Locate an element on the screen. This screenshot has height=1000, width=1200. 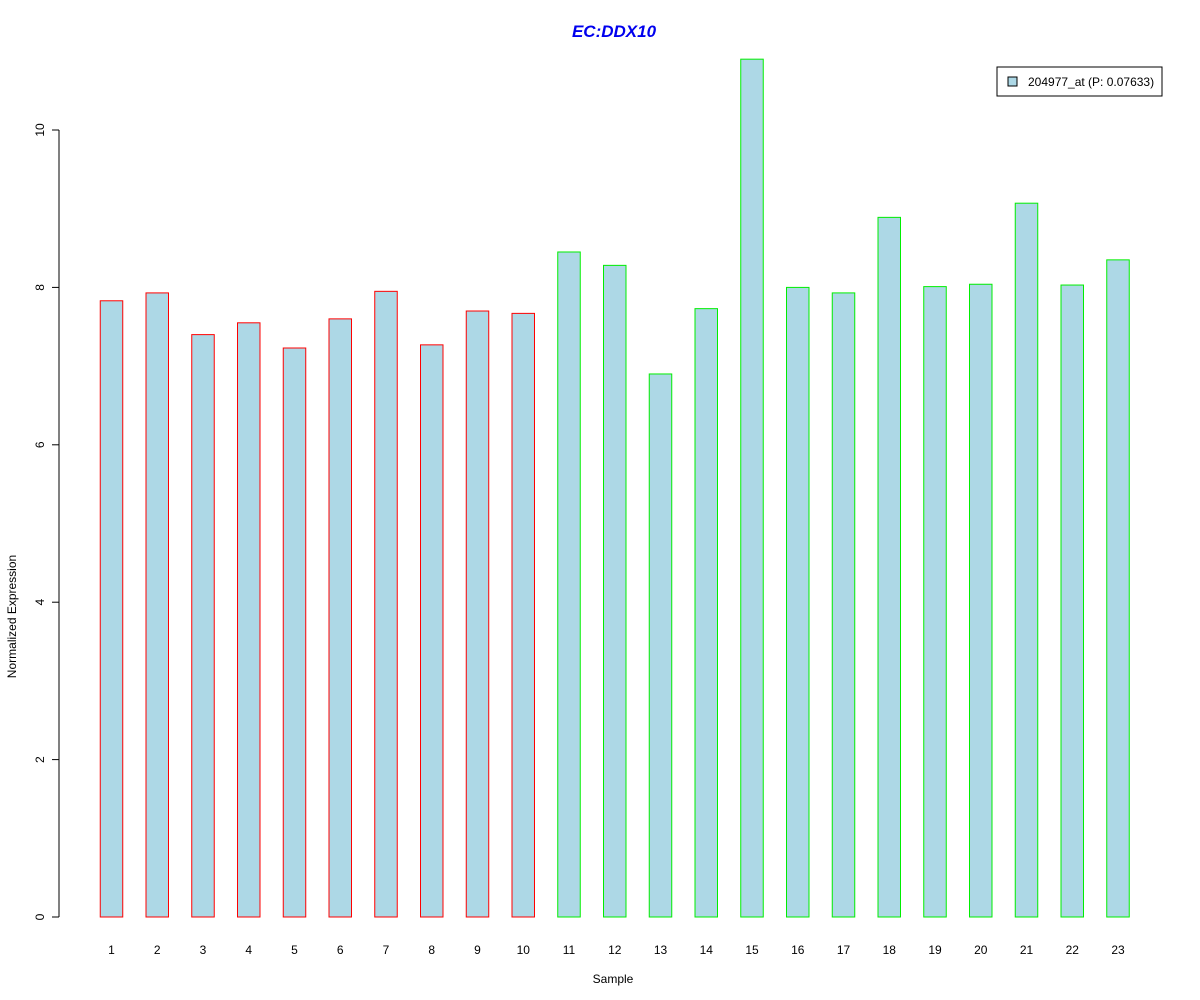
x-tick-label: 5 is located at coordinates (294, 950).